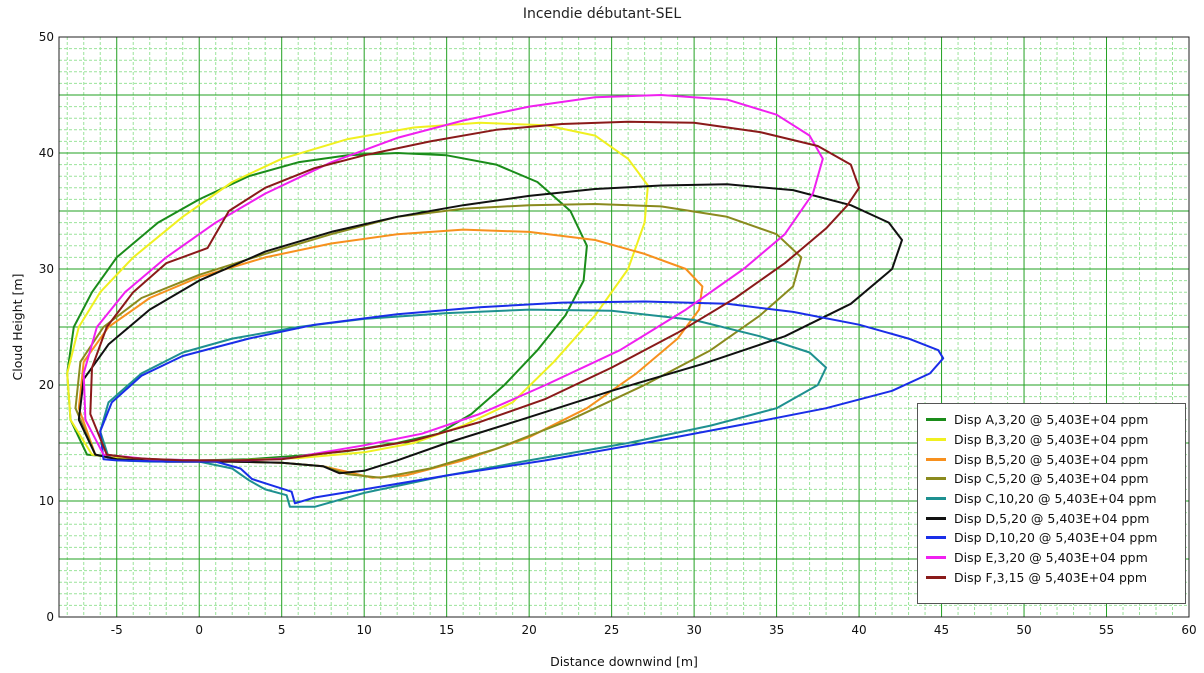  What do you see at coordinates (46, 37) in the screenshot?
I see `y-tick-label: 50` at bounding box center [46, 37].